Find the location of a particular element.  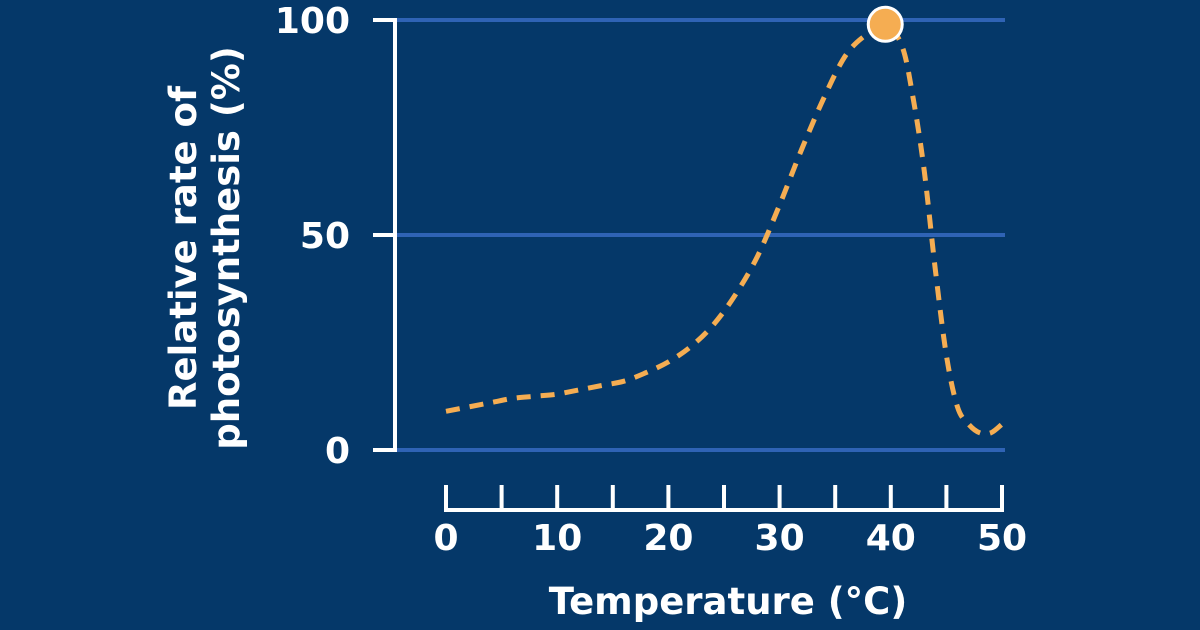

x-tick-label-50: 50 is located at coordinates (1002, 538).